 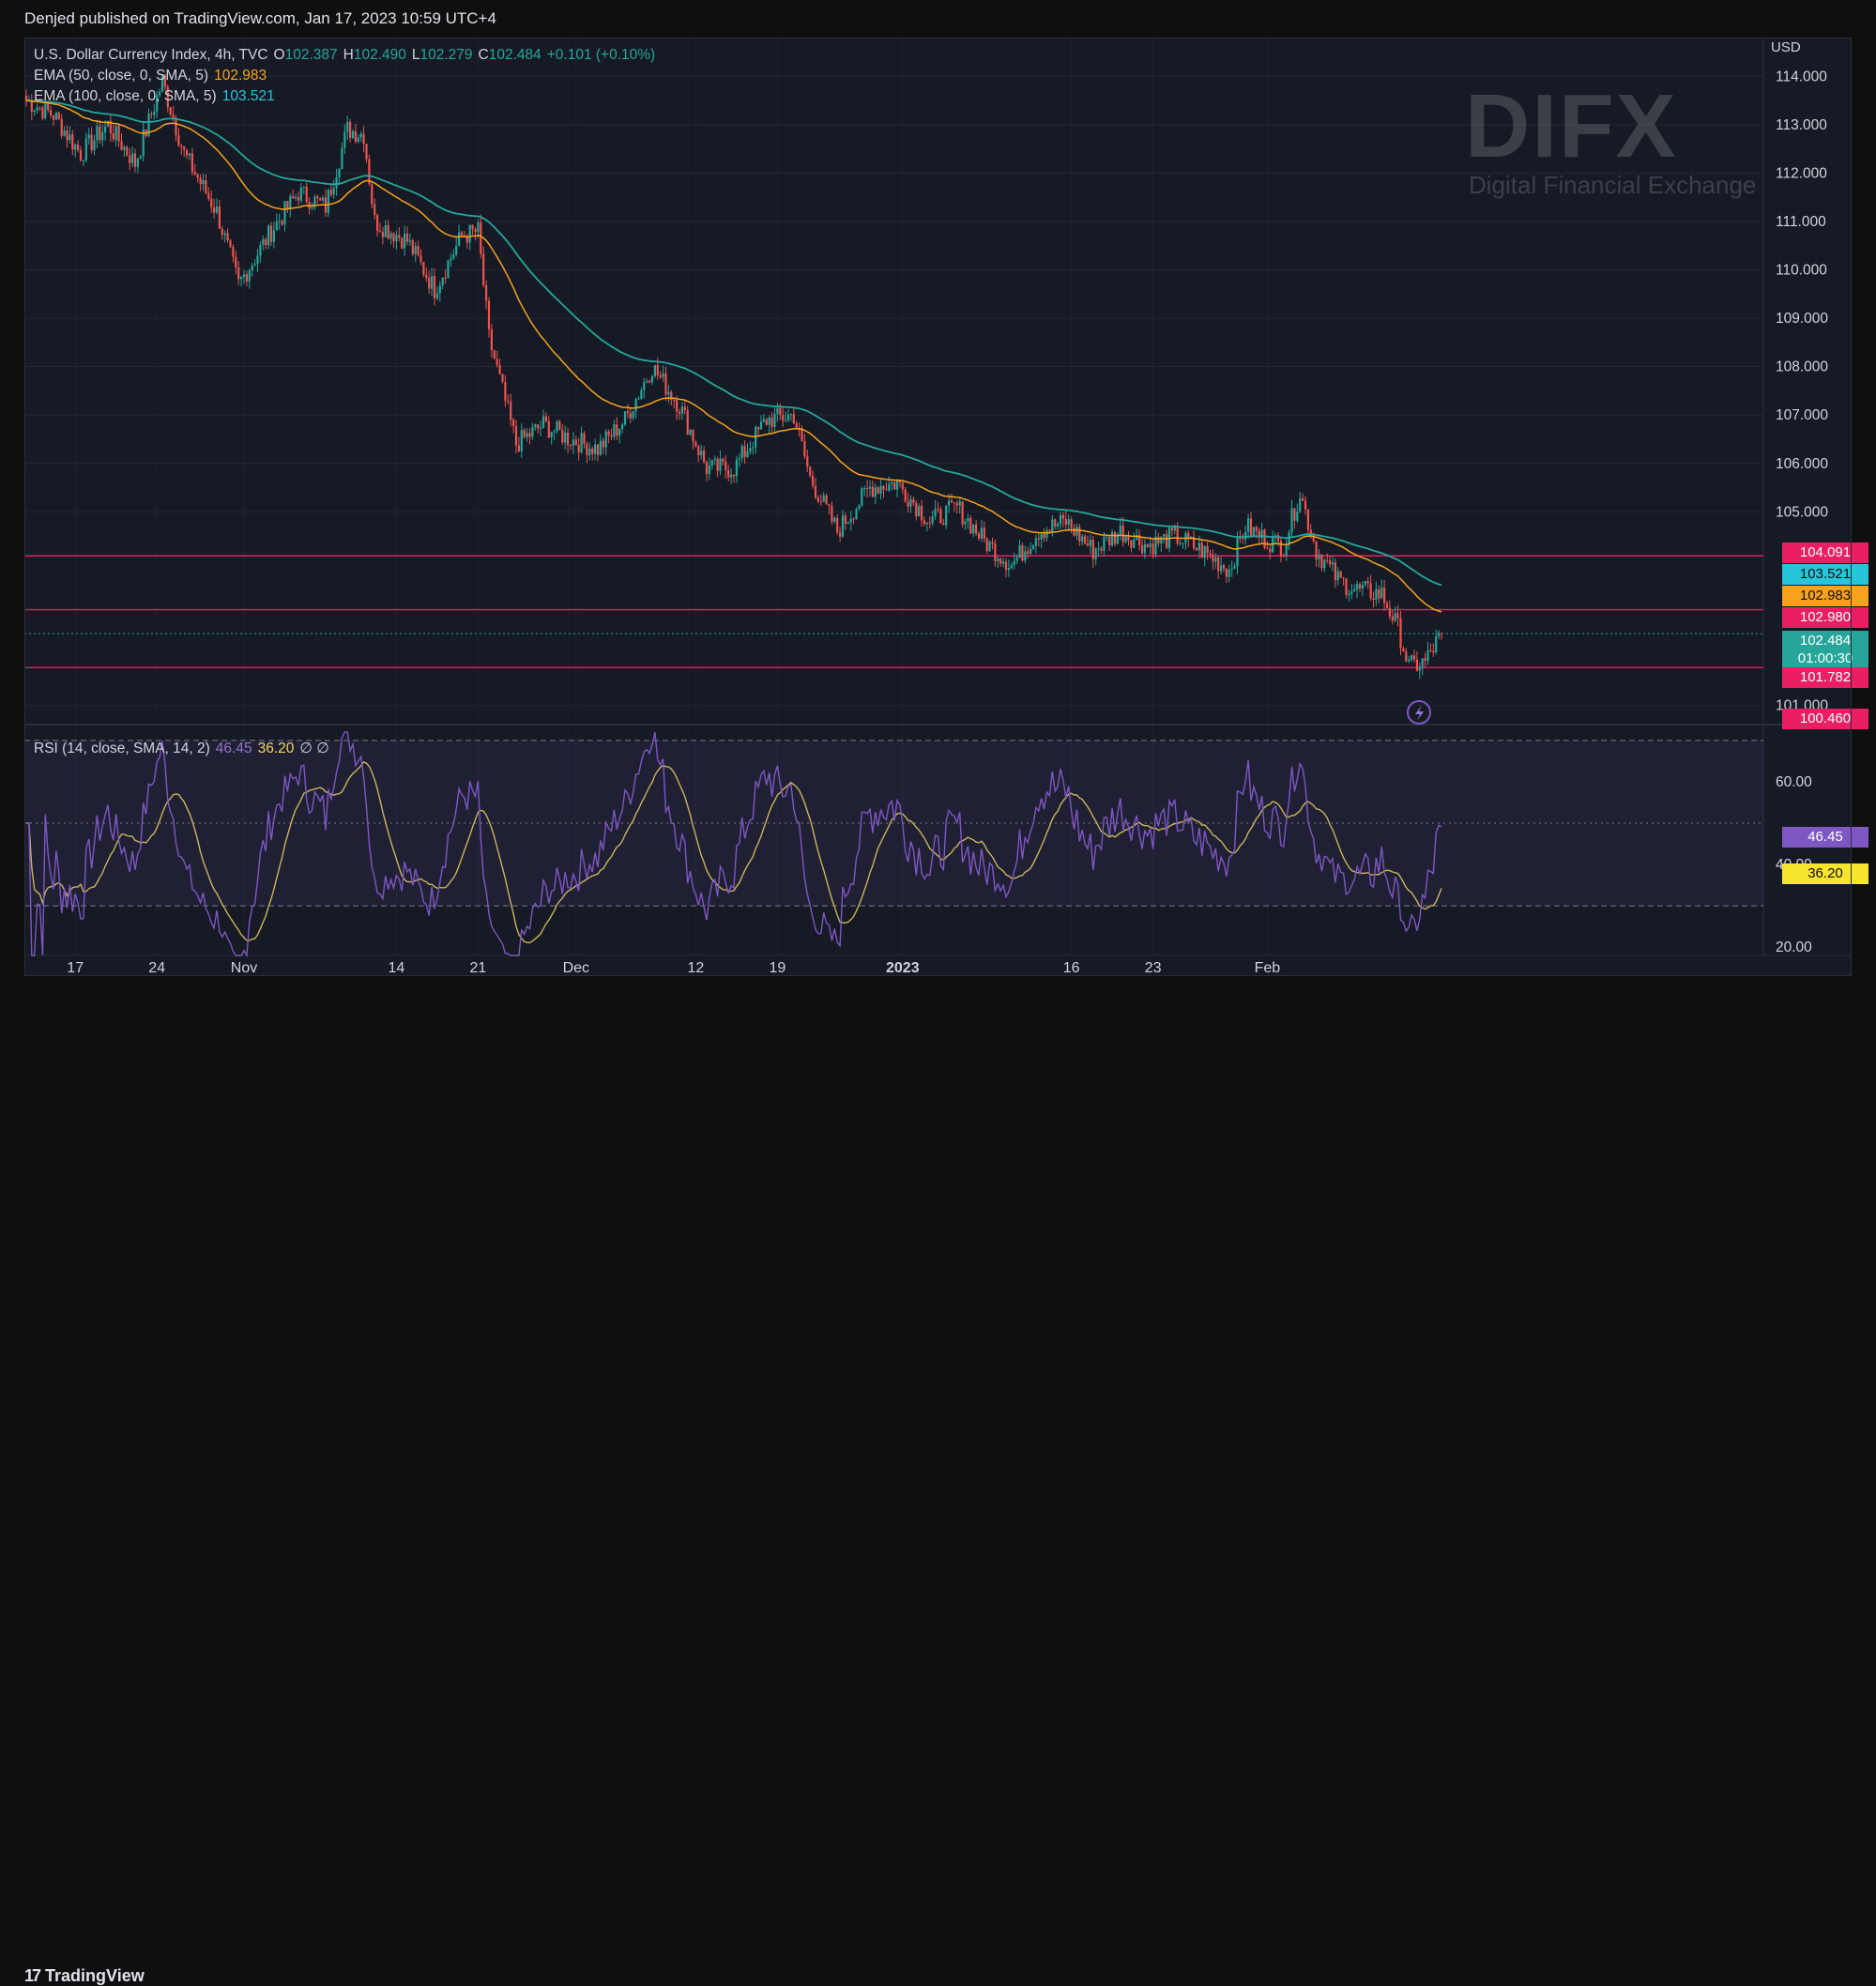 I want to click on tradingview-brand: 17 TradingView, so click(x=84, y=1976).